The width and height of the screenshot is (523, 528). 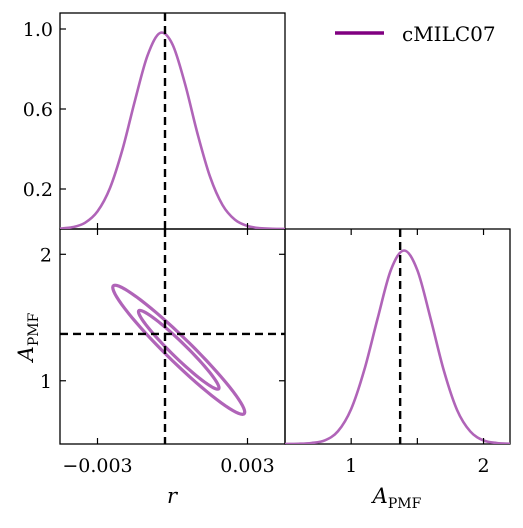 What do you see at coordinates (38, 190) in the screenshot?
I see `r-marginal-ytick-label: 0.2` at bounding box center [38, 190].